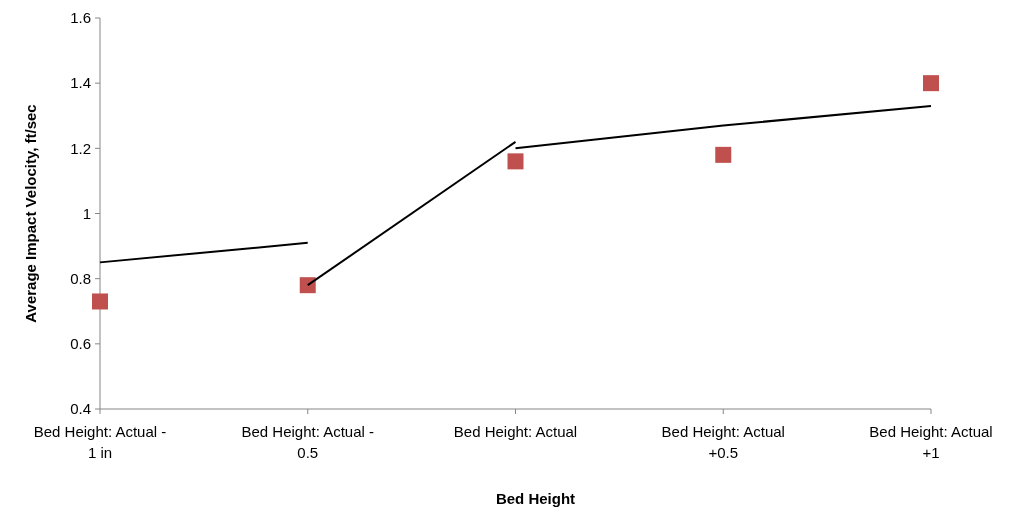 Image resolution: width=1019 pixels, height=516 pixels. Describe the element at coordinates (30, 213) in the screenshot. I see `y-axis-title: Average Impact Velocity, ft/sec` at that location.